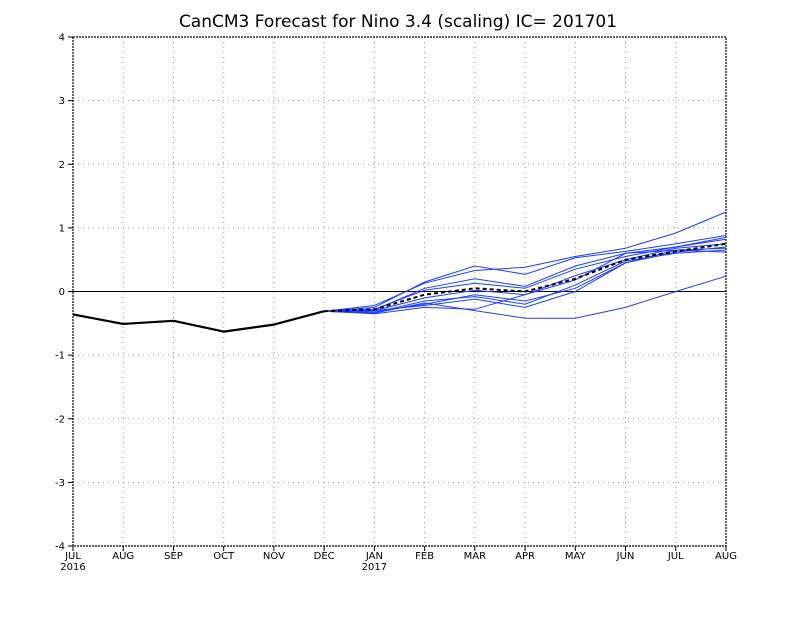  I want to click on x-tick-label: DEC, so click(324, 556).